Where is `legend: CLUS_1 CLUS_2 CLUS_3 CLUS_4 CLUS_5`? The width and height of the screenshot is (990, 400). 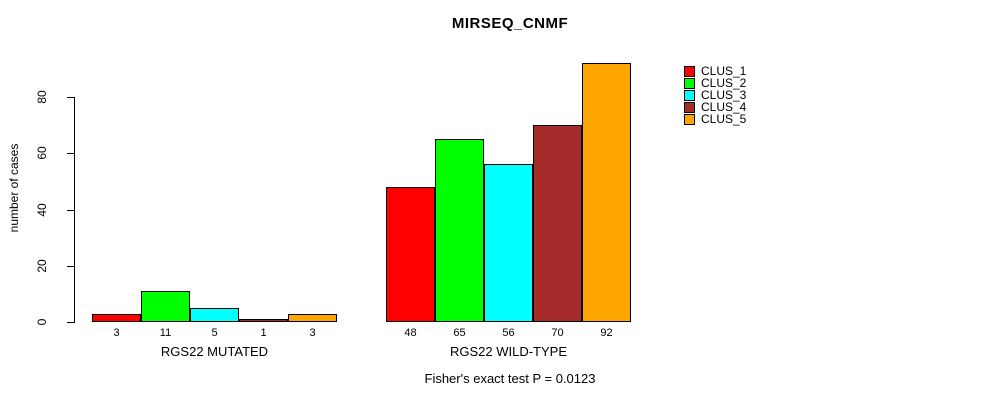
legend: CLUS_1 CLUS_2 CLUS_3 CLUS_4 CLUS_5 is located at coordinates (715, 95).